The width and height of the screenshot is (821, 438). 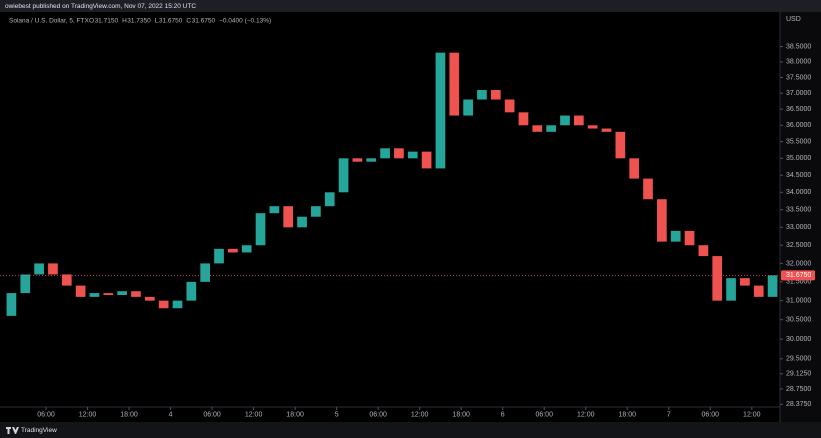 I want to click on y-tick-label: 30.5000, so click(x=798, y=320).